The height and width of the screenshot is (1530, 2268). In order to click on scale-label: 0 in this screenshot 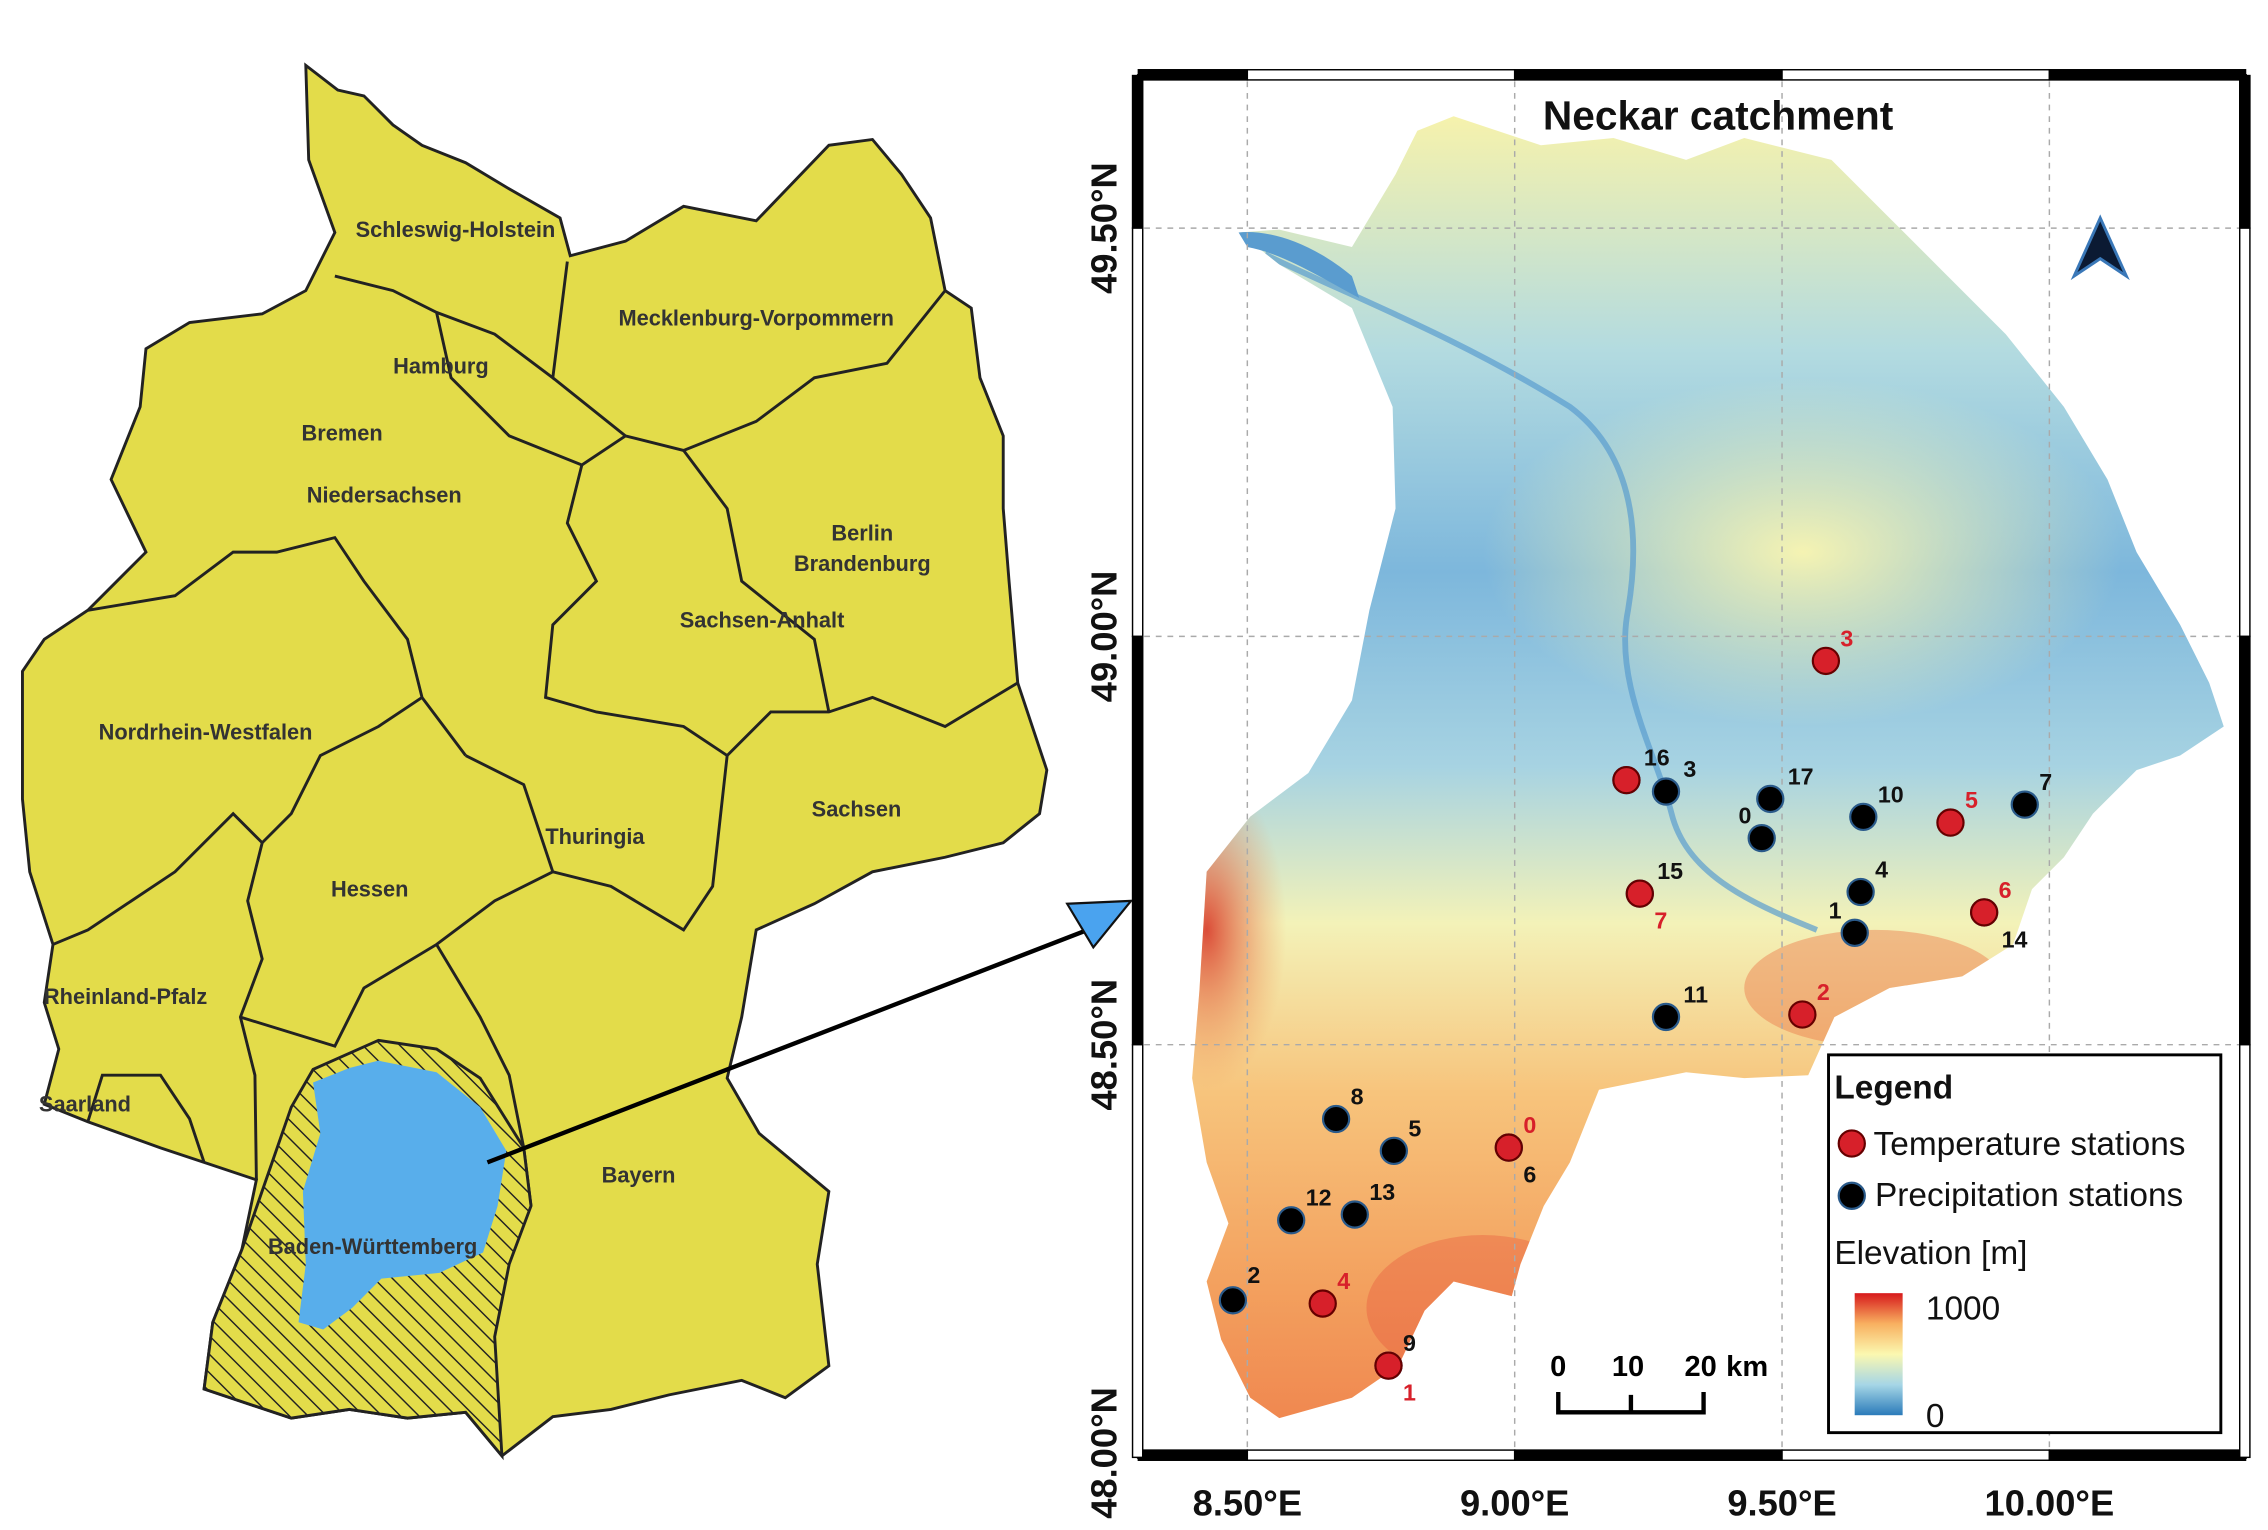, I will do `click(1558, 1367)`.